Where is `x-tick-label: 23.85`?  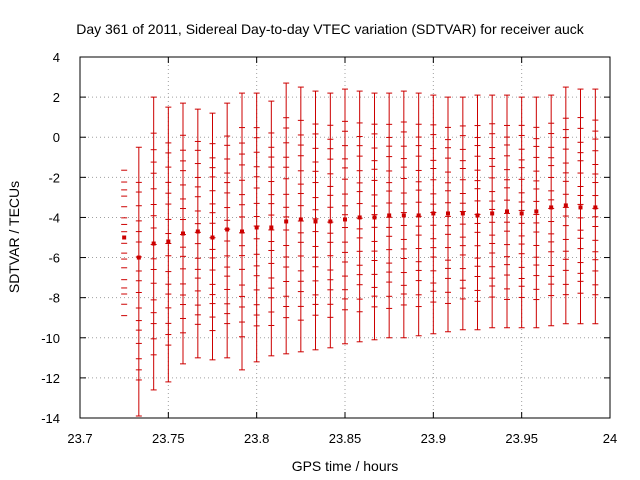 x-tick-label: 23.85 is located at coordinates (345, 438).